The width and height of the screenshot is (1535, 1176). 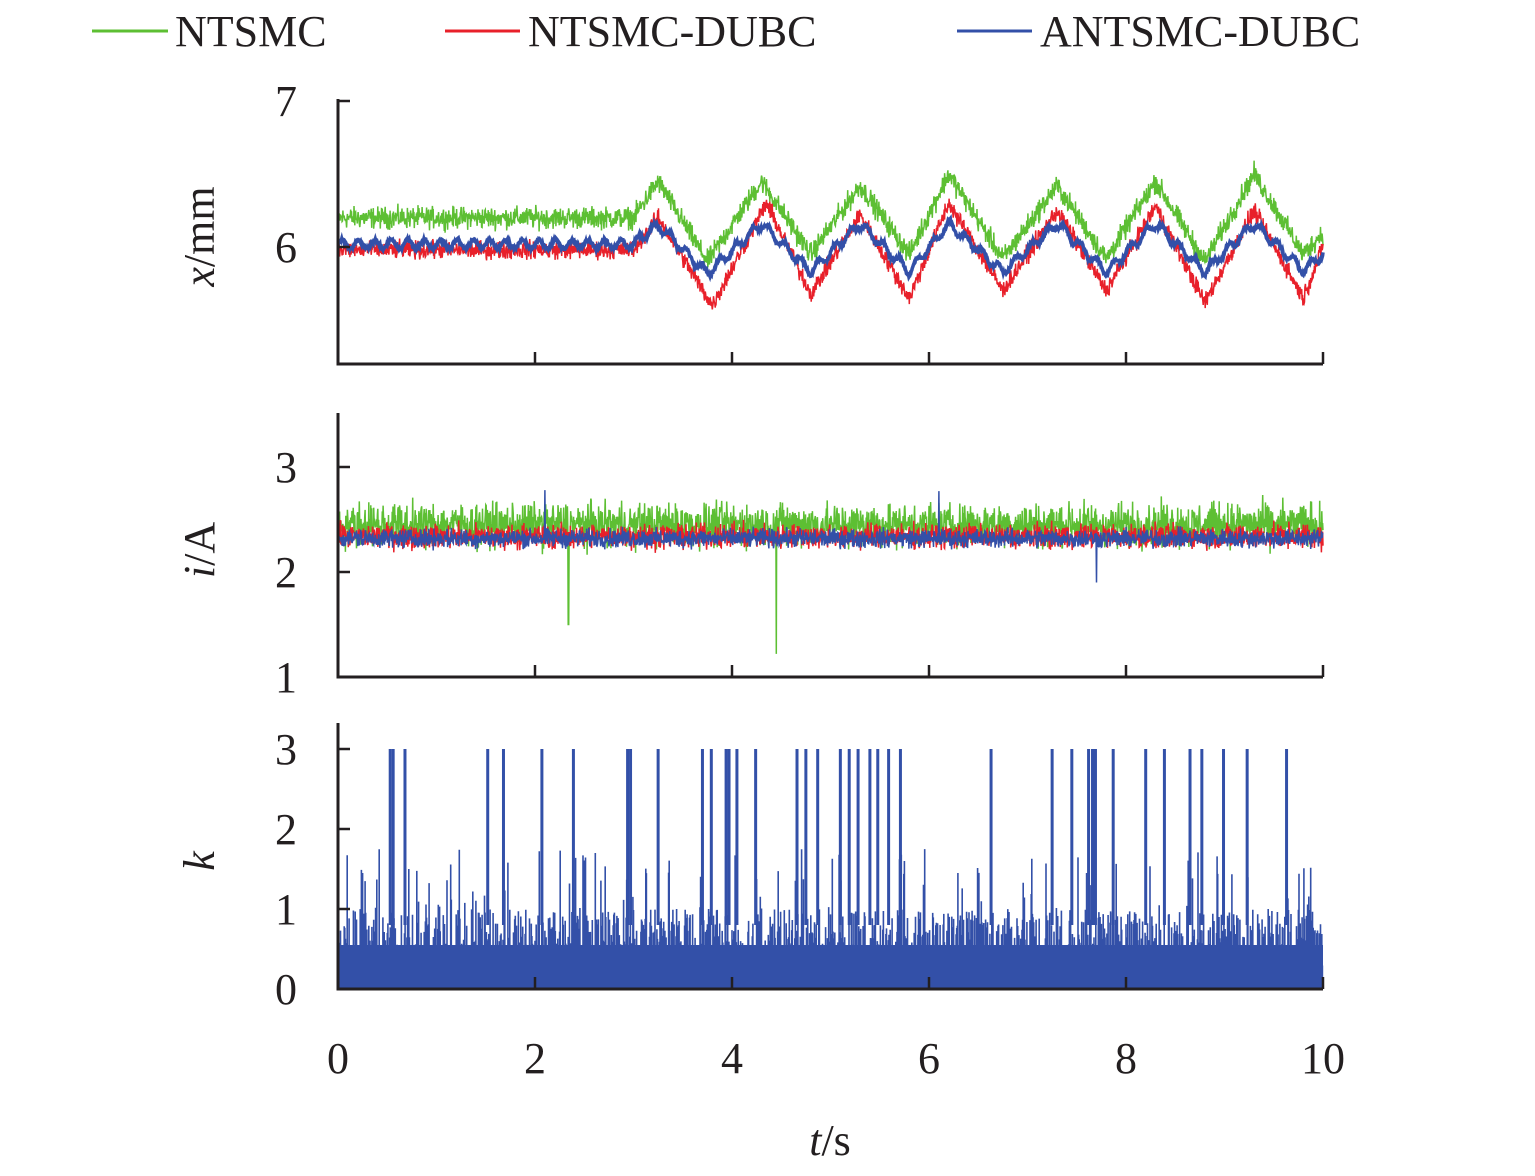 I want to click on series-fill-band, so click(x=830, y=967).